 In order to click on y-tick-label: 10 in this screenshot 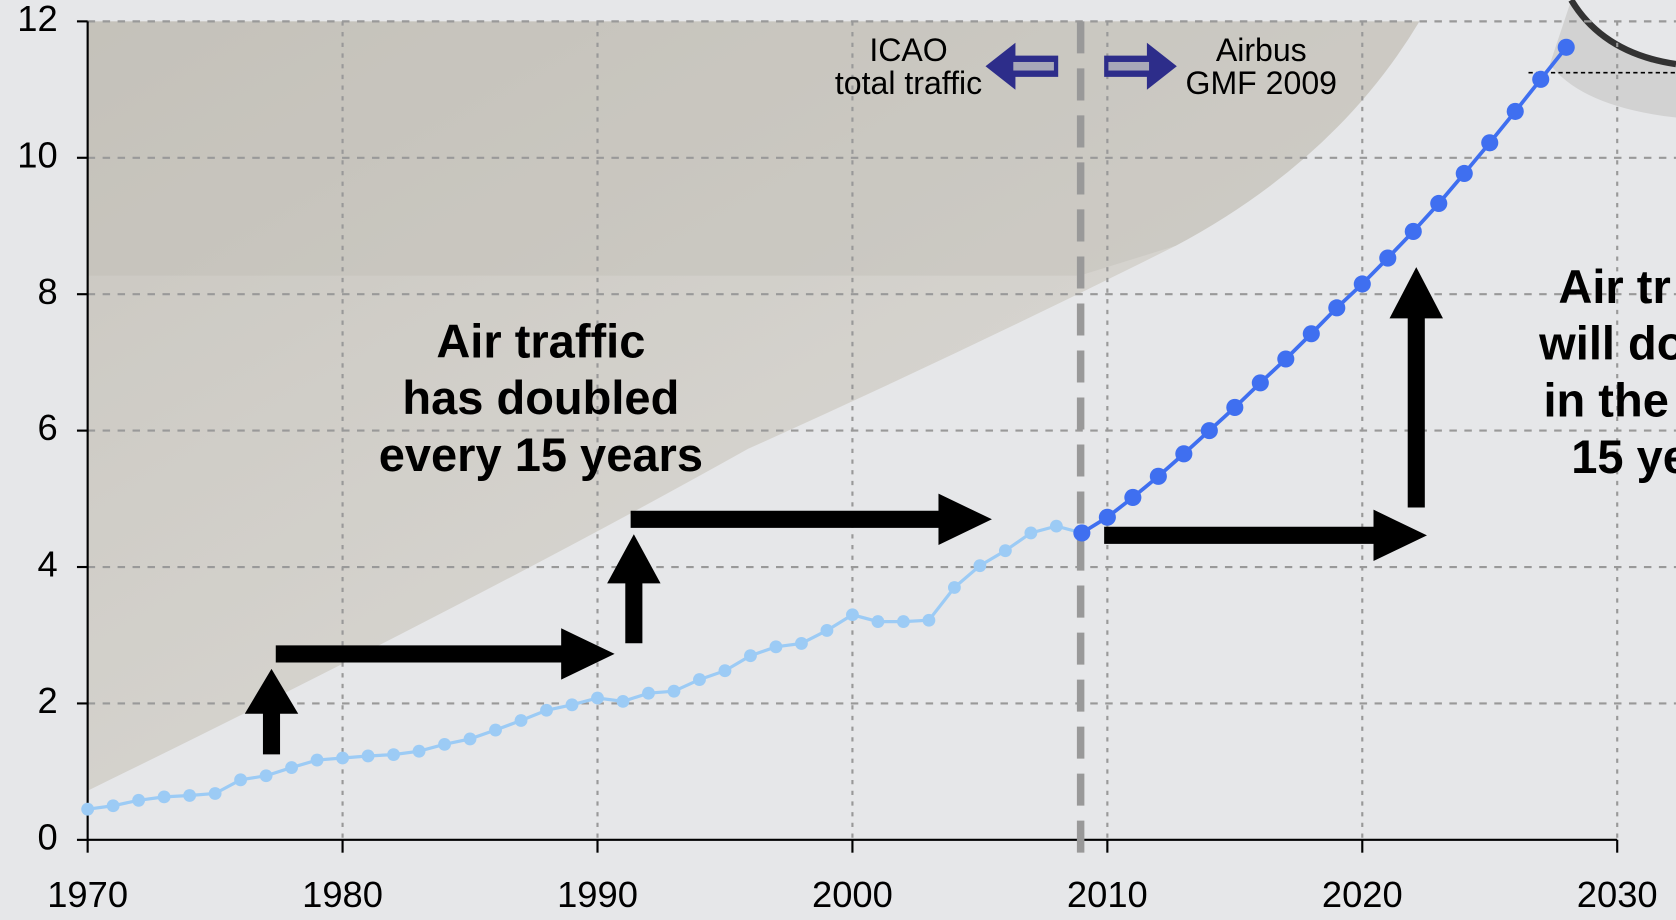, I will do `click(37, 154)`.